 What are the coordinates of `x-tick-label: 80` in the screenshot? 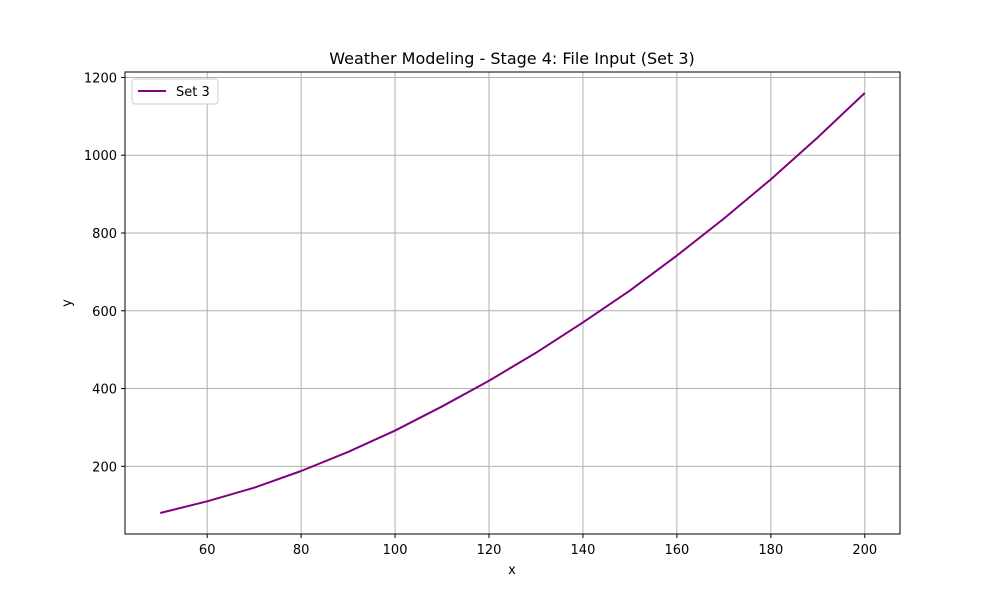 It's located at (301, 550).